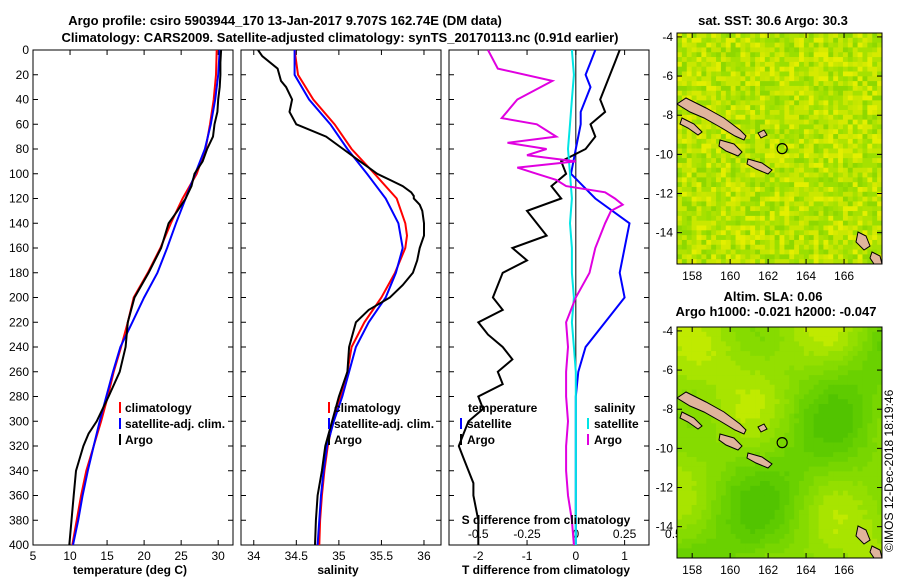 The image size is (900, 580). What do you see at coordinates (665, 194) in the screenshot?
I see `lat-tick-label: -12` at bounding box center [665, 194].